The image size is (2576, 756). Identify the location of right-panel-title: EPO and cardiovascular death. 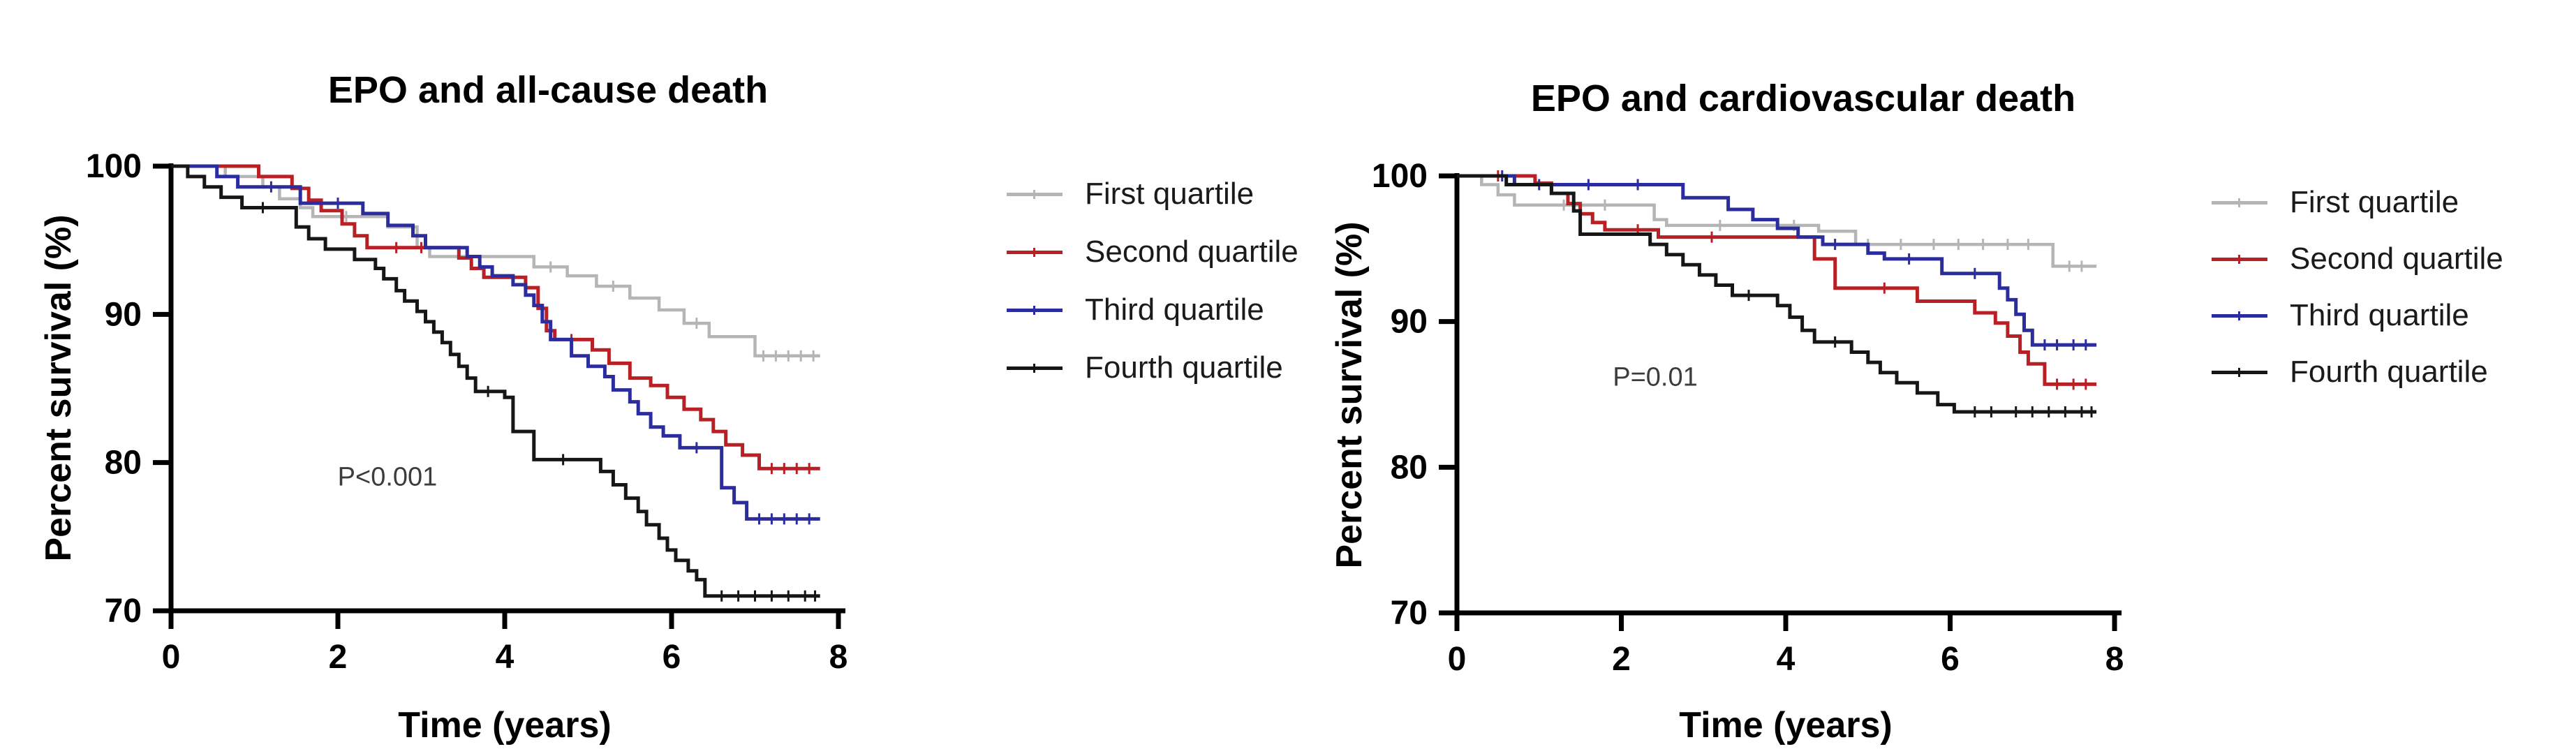
(1803, 98).